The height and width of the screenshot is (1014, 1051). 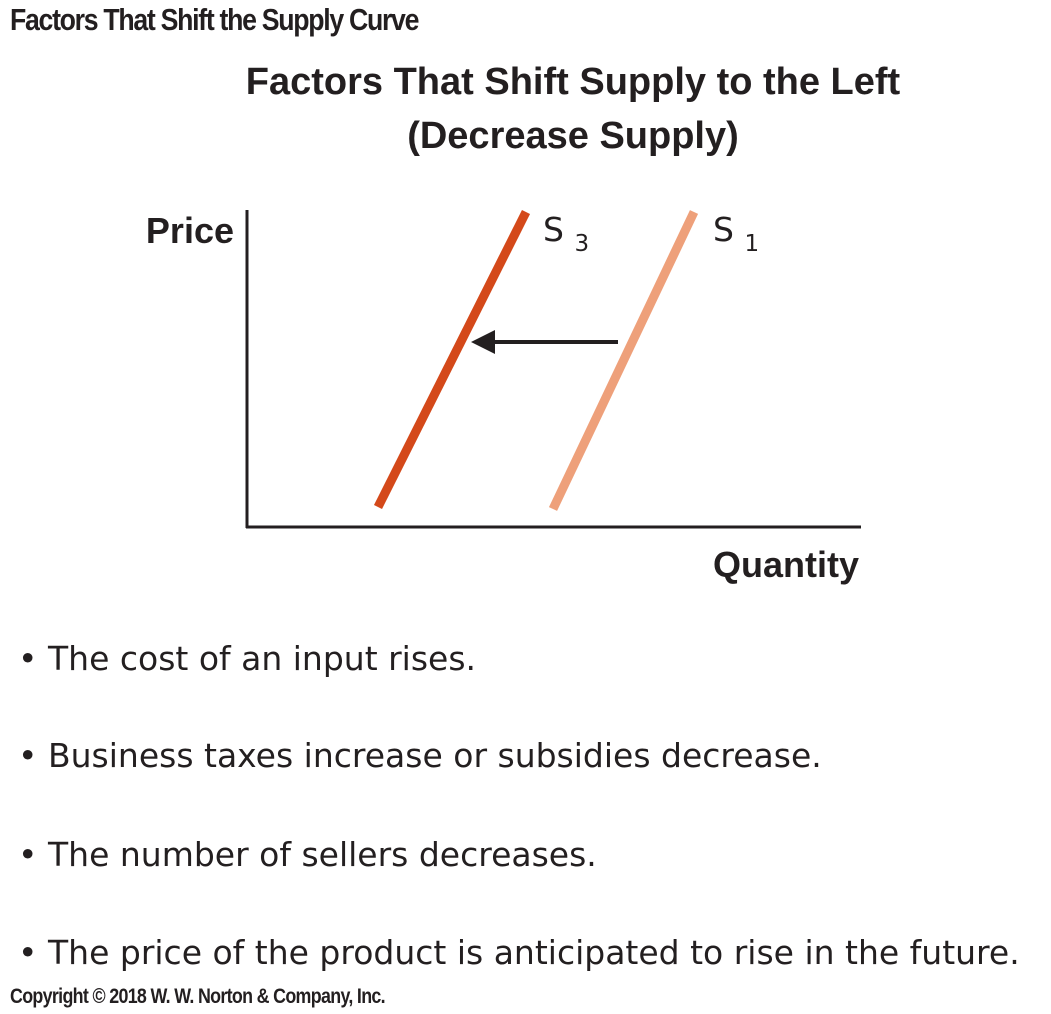 I want to click on page-header: Factors That Shift the Supply Curve, so click(x=214, y=19).